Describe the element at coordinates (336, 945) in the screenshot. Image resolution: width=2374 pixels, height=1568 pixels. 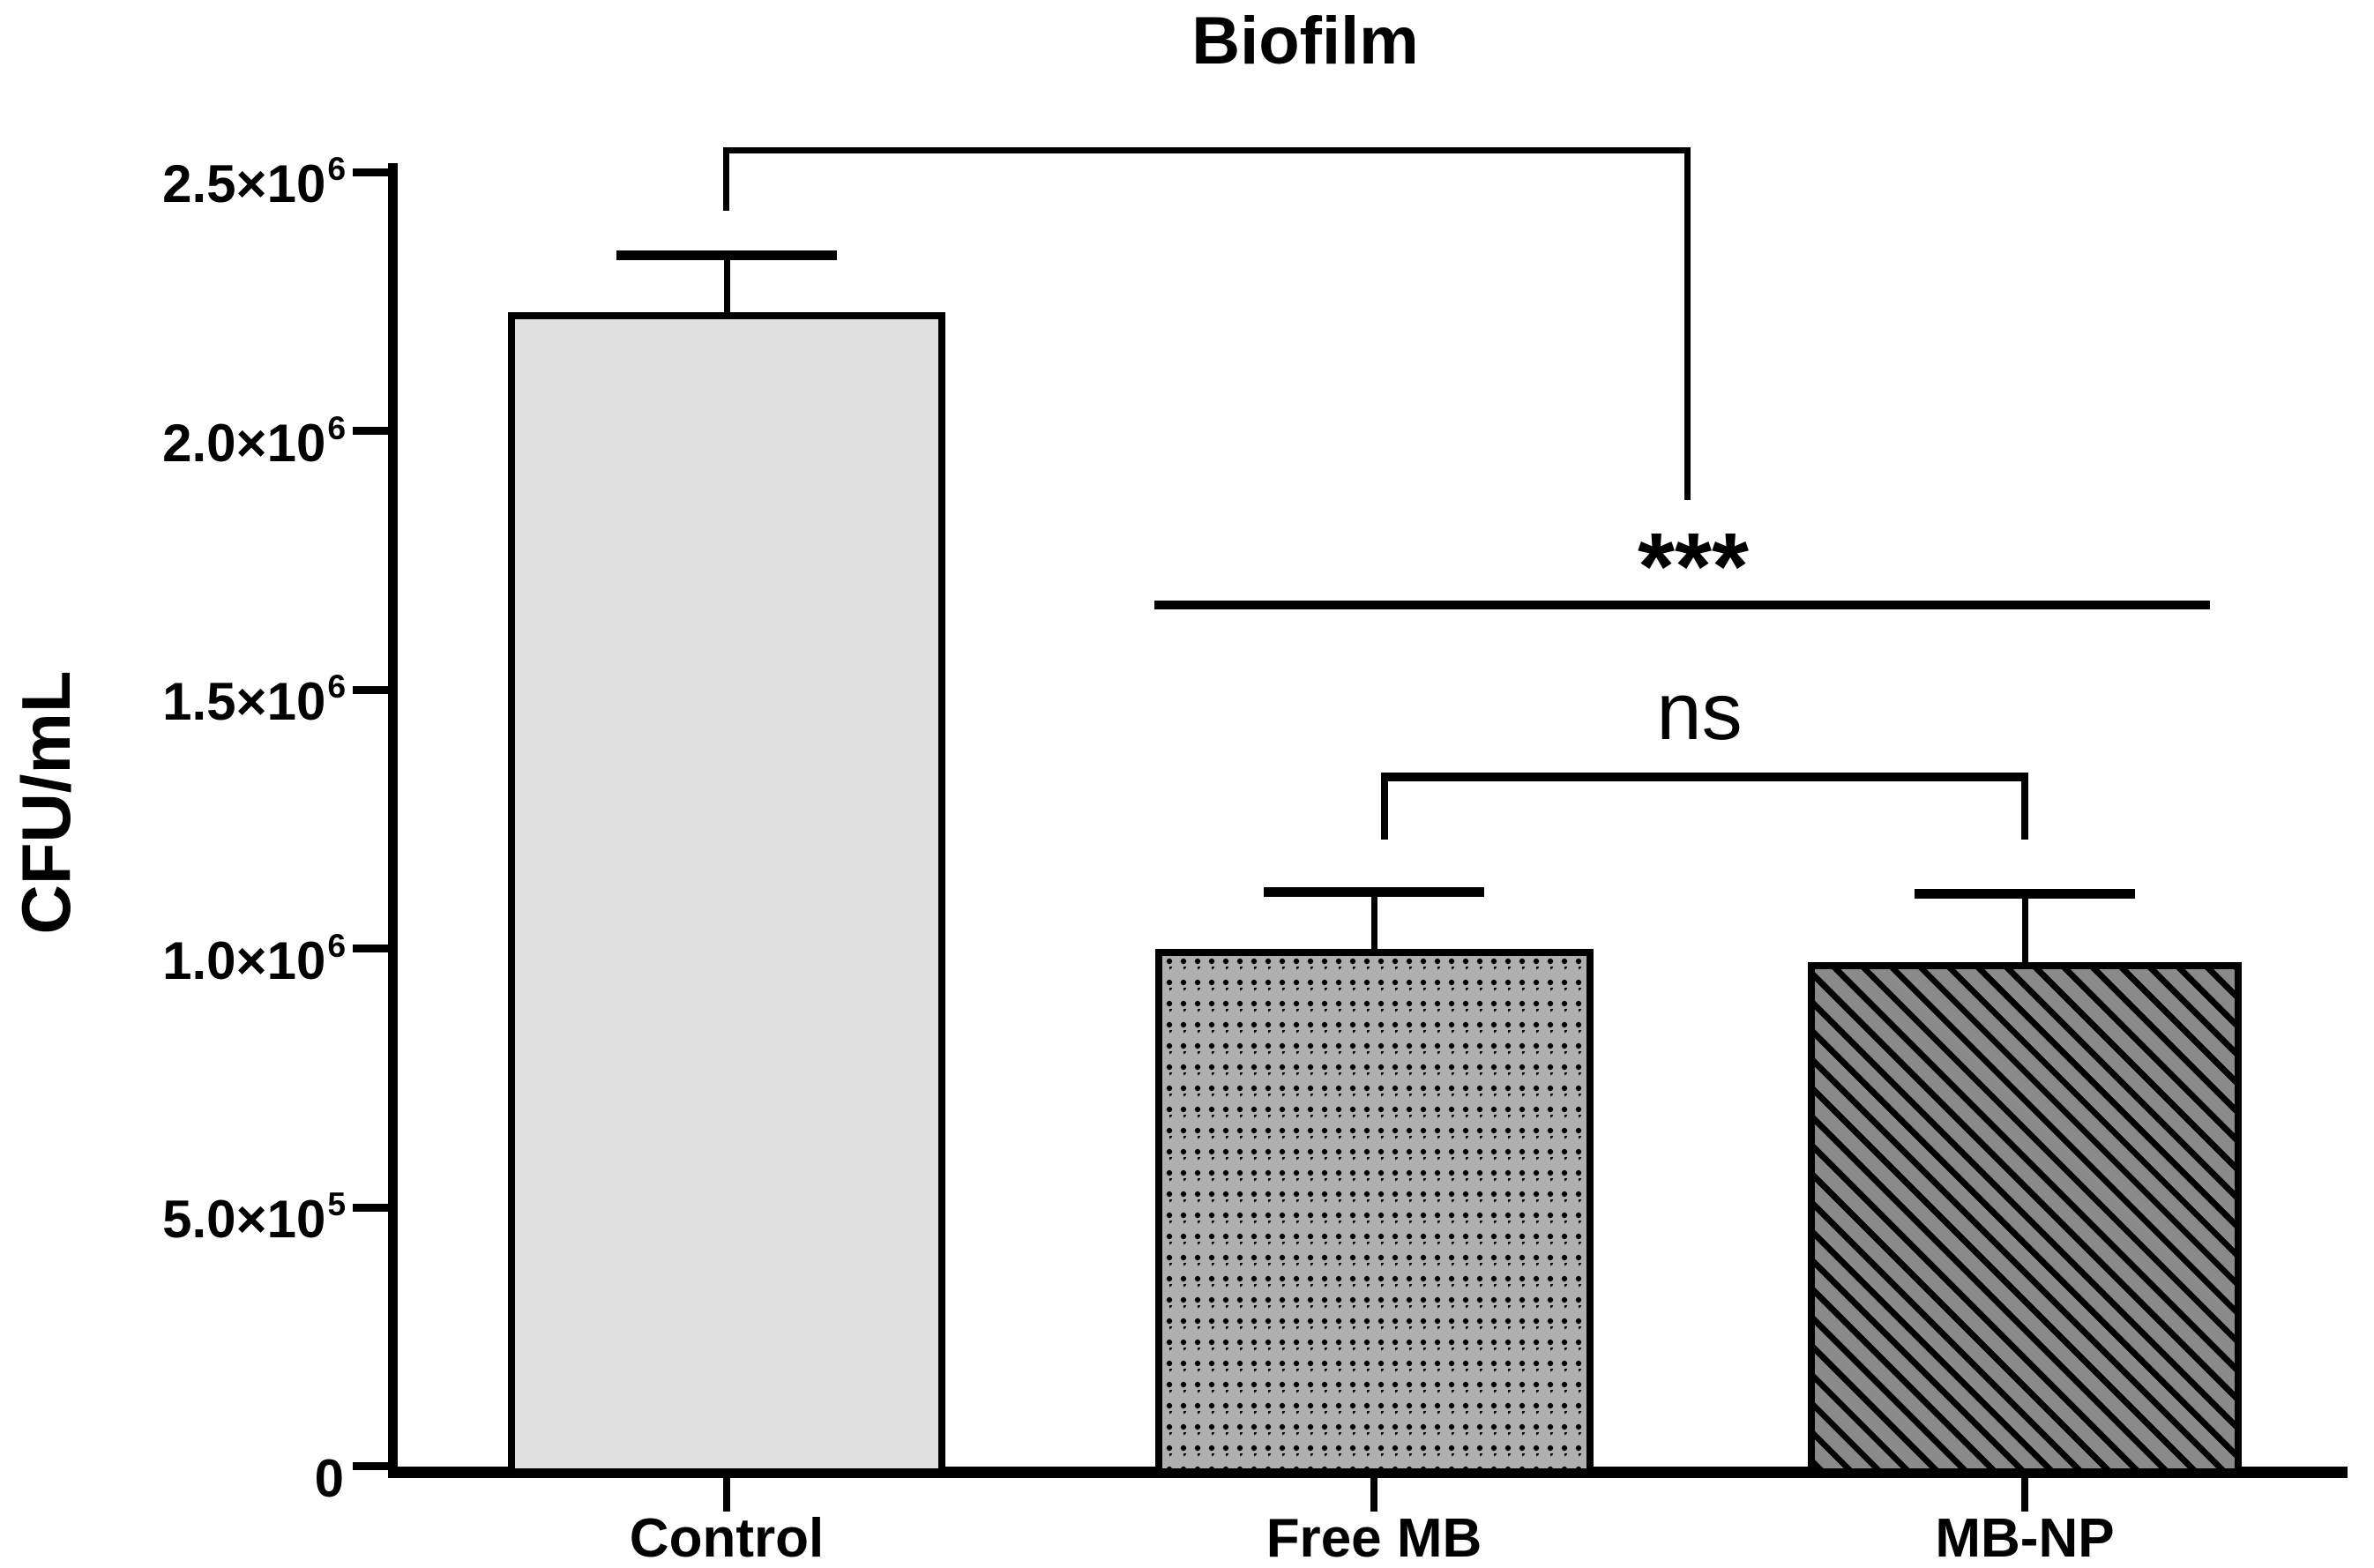
I see `y-tick-label-1e6-exp: 6` at that location.